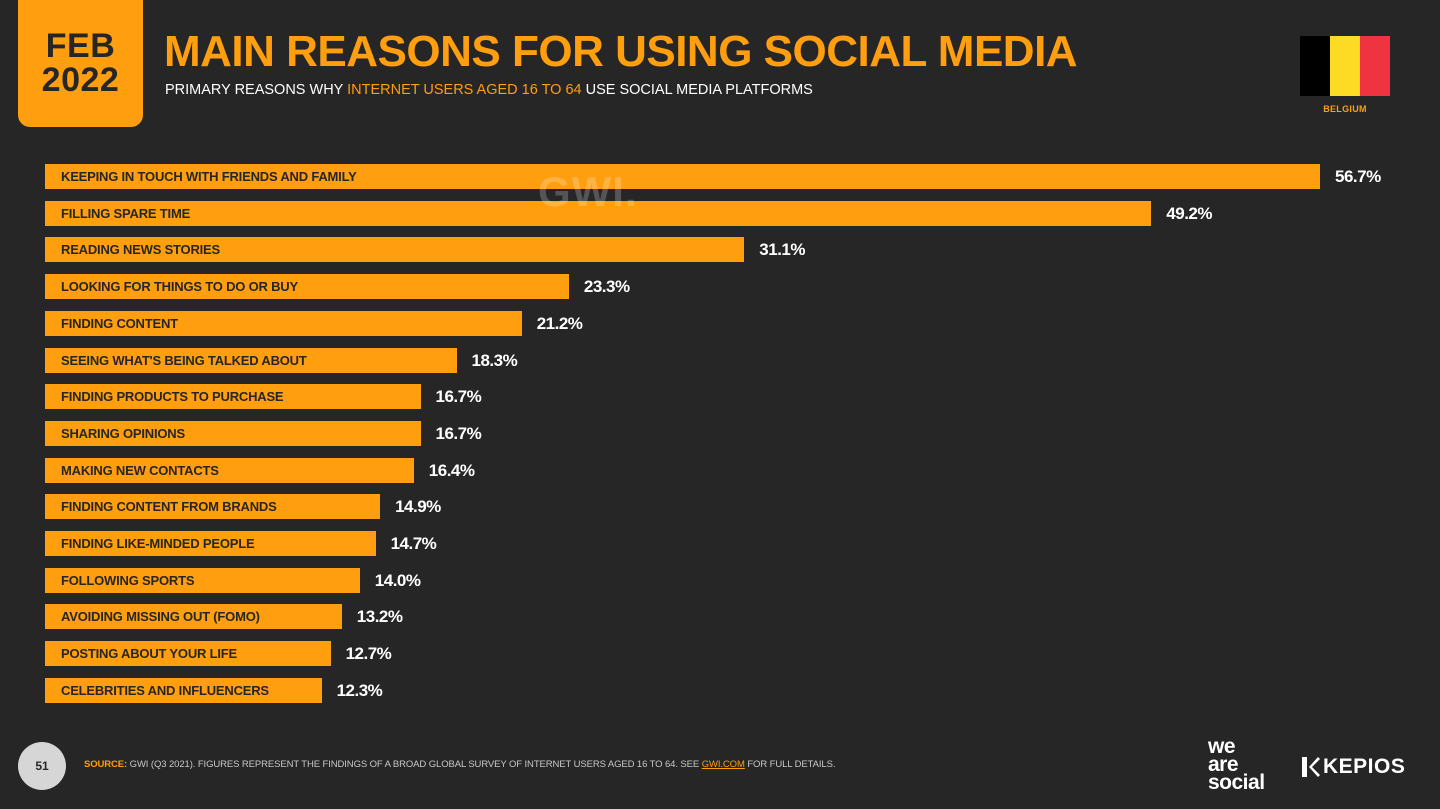 This screenshot has height=809, width=1440. What do you see at coordinates (141, 249) in the screenshot?
I see `bar-label: READING NEWS STORIES` at bounding box center [141, 249].